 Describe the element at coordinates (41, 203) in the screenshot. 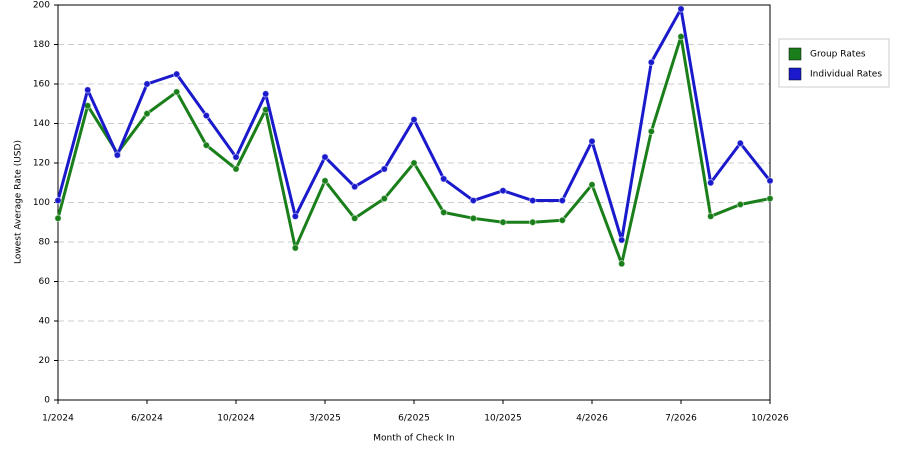

I see `y-tick-label: 100` at that location.